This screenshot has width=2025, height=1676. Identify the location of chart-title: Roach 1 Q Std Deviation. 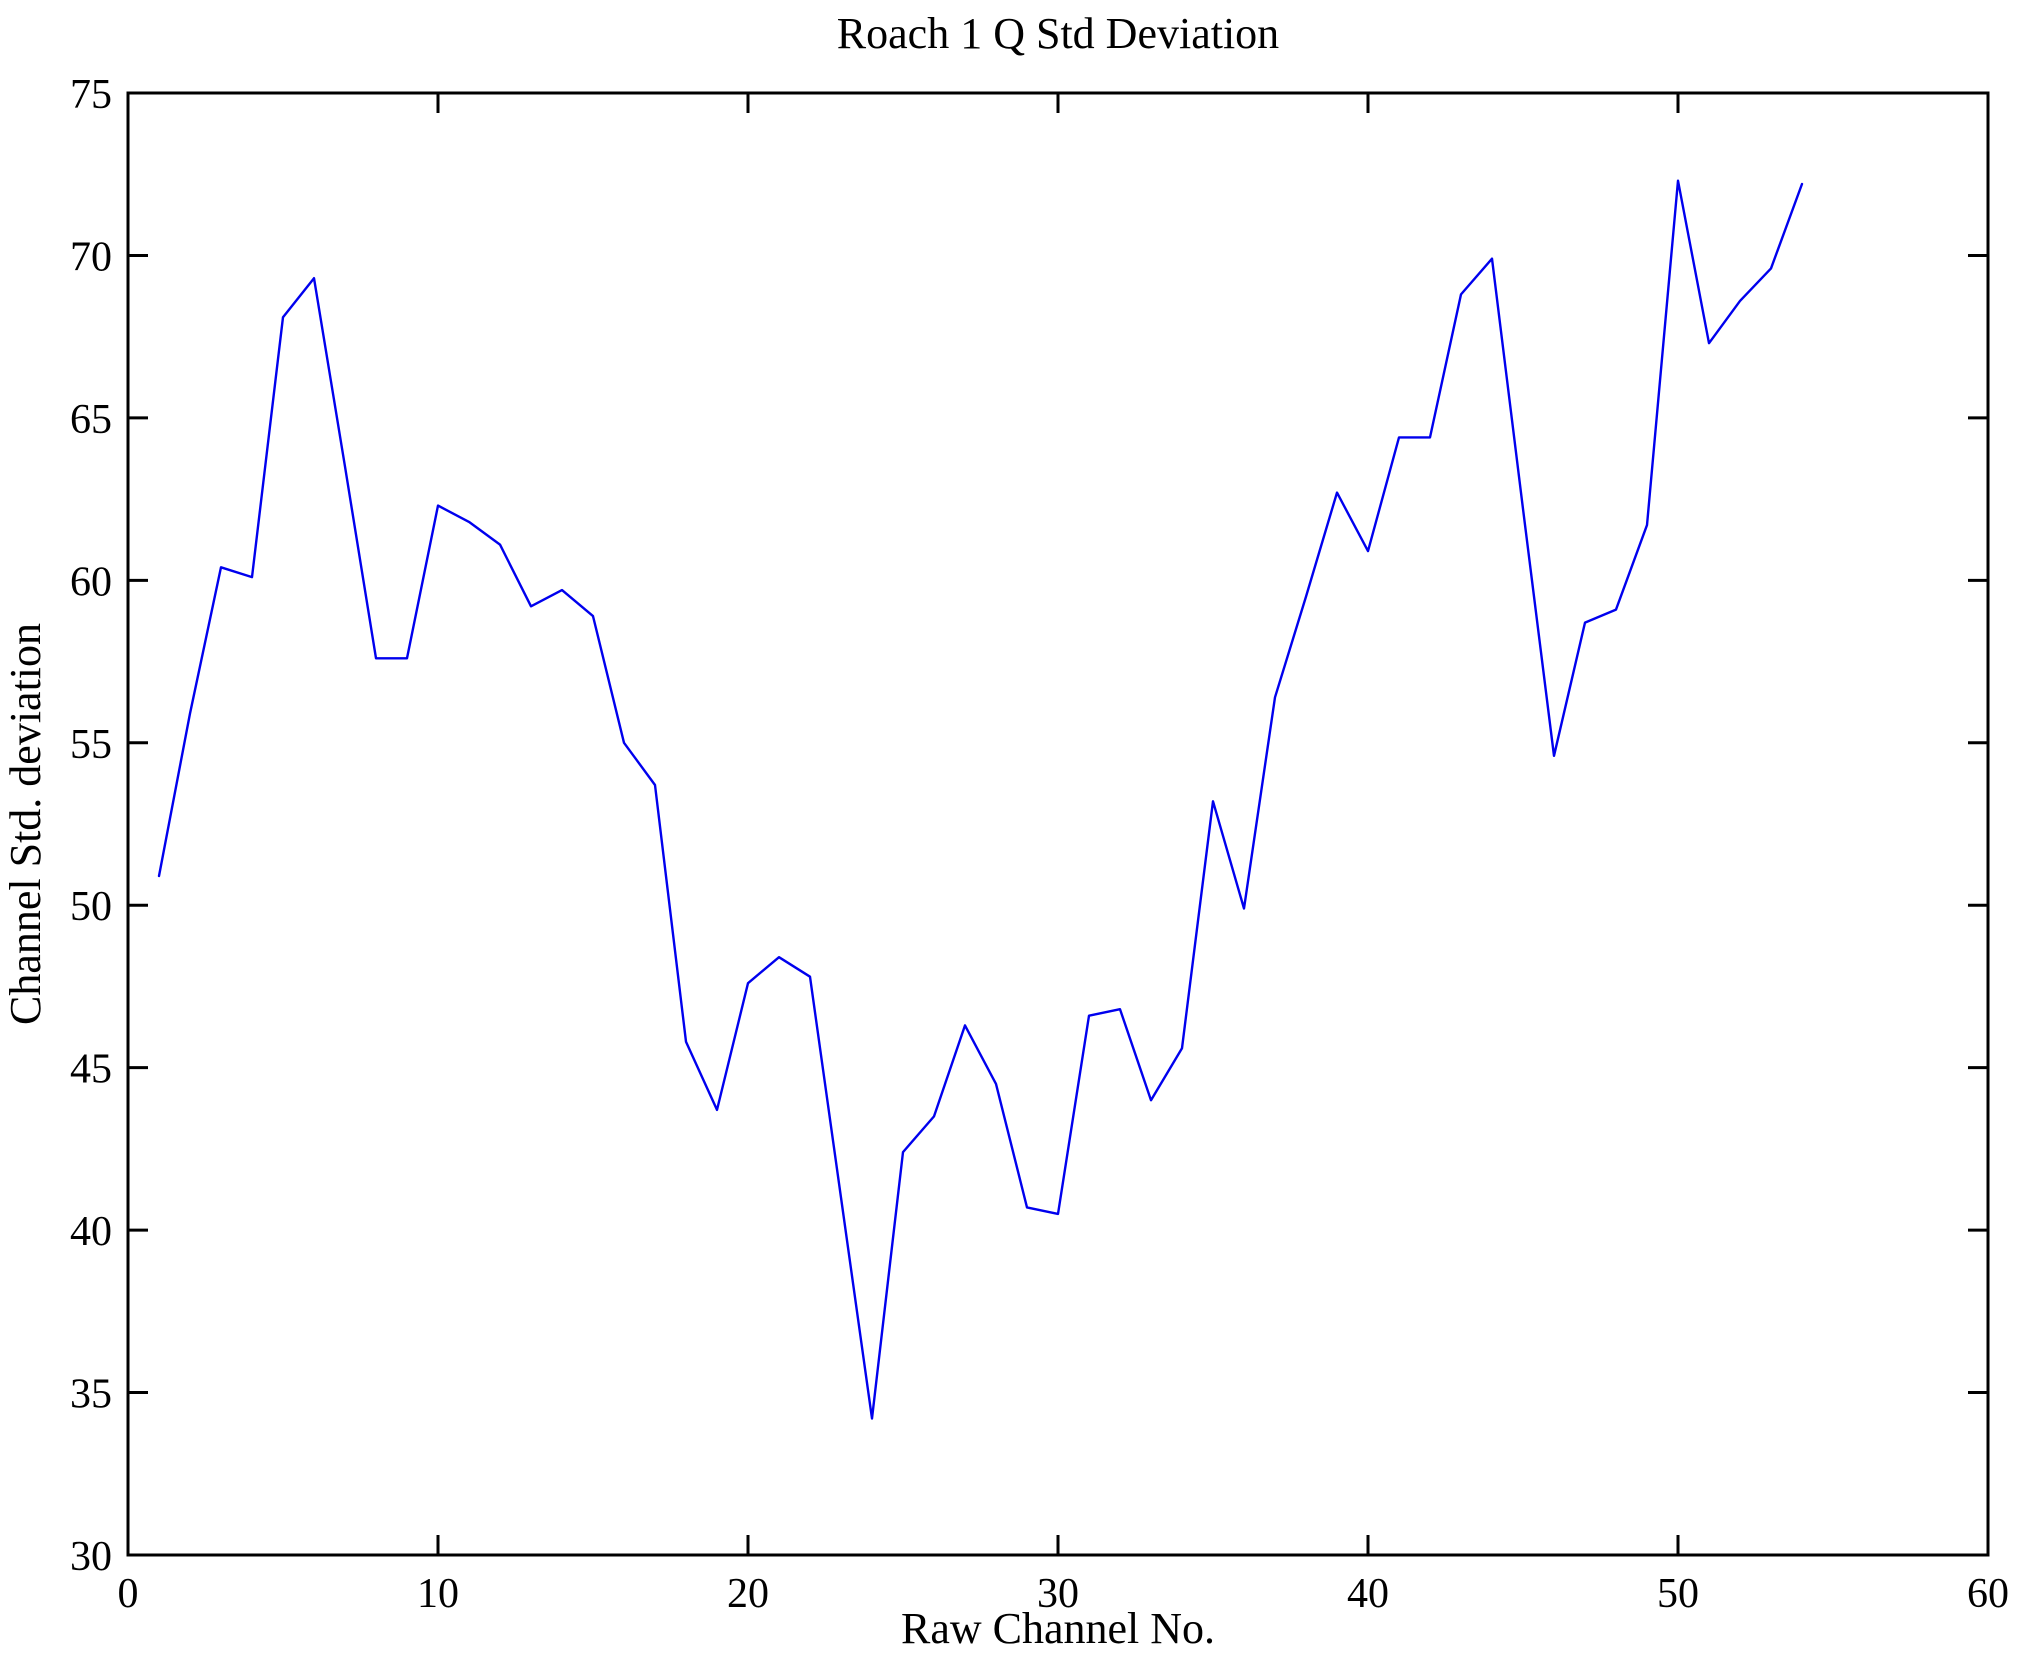
(1058, 33).